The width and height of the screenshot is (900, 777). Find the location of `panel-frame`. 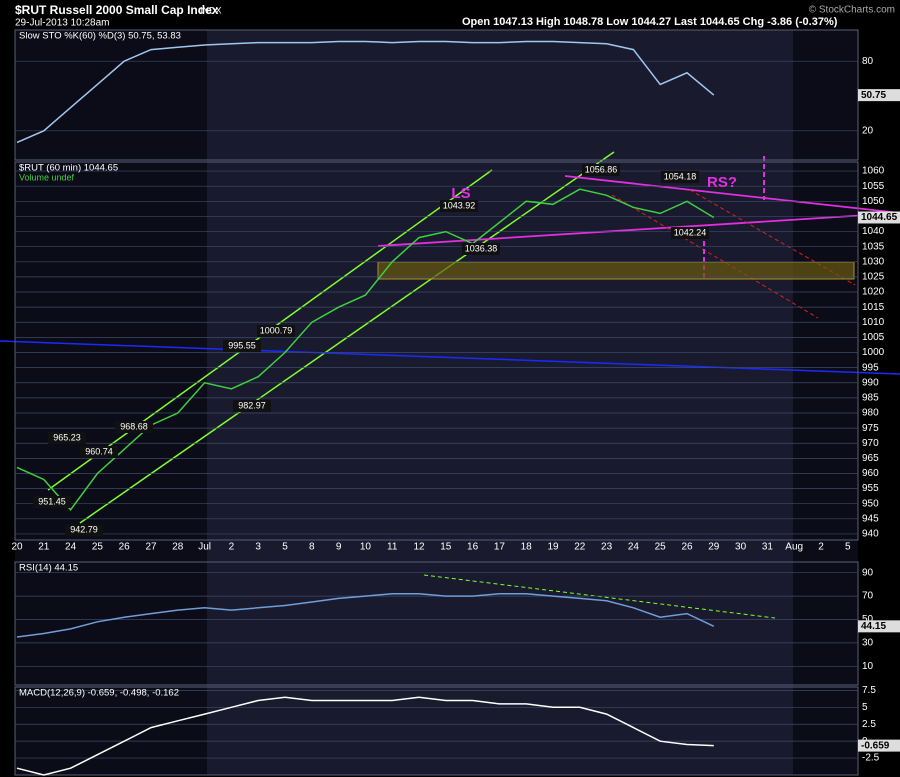

panel-frame is located at coordinates (436, 731).